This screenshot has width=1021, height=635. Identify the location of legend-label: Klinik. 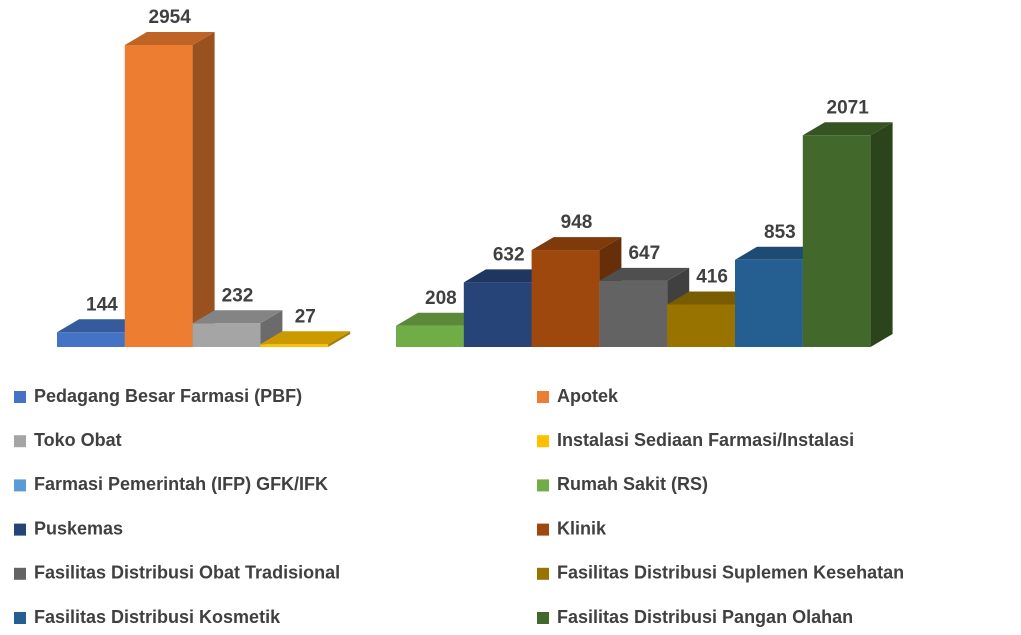
(582, 528).